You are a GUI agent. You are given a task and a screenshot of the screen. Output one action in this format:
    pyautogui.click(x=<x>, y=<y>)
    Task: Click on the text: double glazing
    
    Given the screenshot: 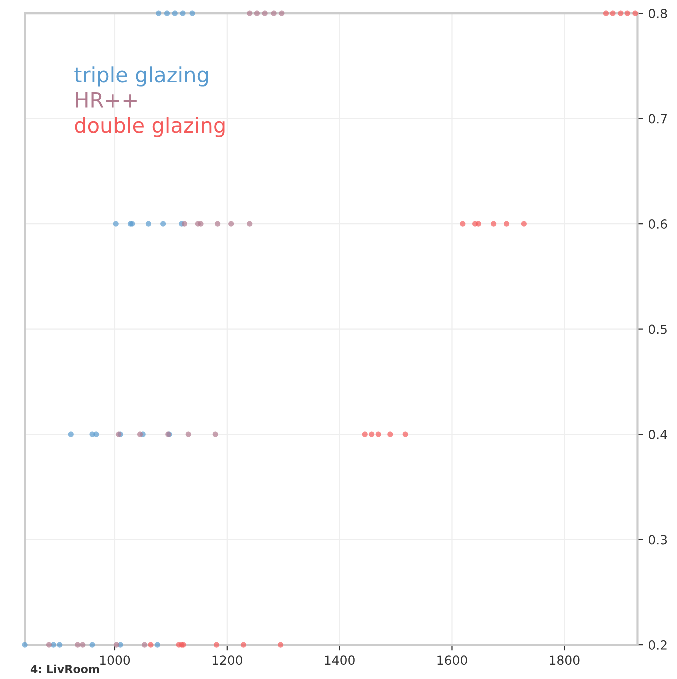 What is the action you would take?
    pyautogui.click(x=150, y=127)
    